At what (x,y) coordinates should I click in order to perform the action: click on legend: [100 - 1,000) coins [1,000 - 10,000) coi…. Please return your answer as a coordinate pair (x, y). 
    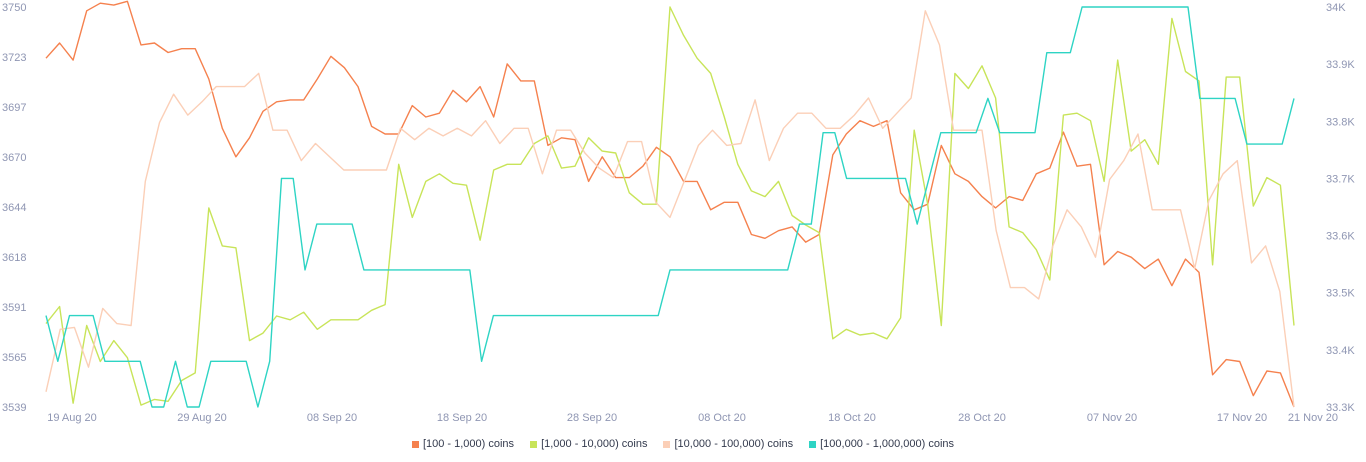
    Looking at the image, I should click on (683, 444).